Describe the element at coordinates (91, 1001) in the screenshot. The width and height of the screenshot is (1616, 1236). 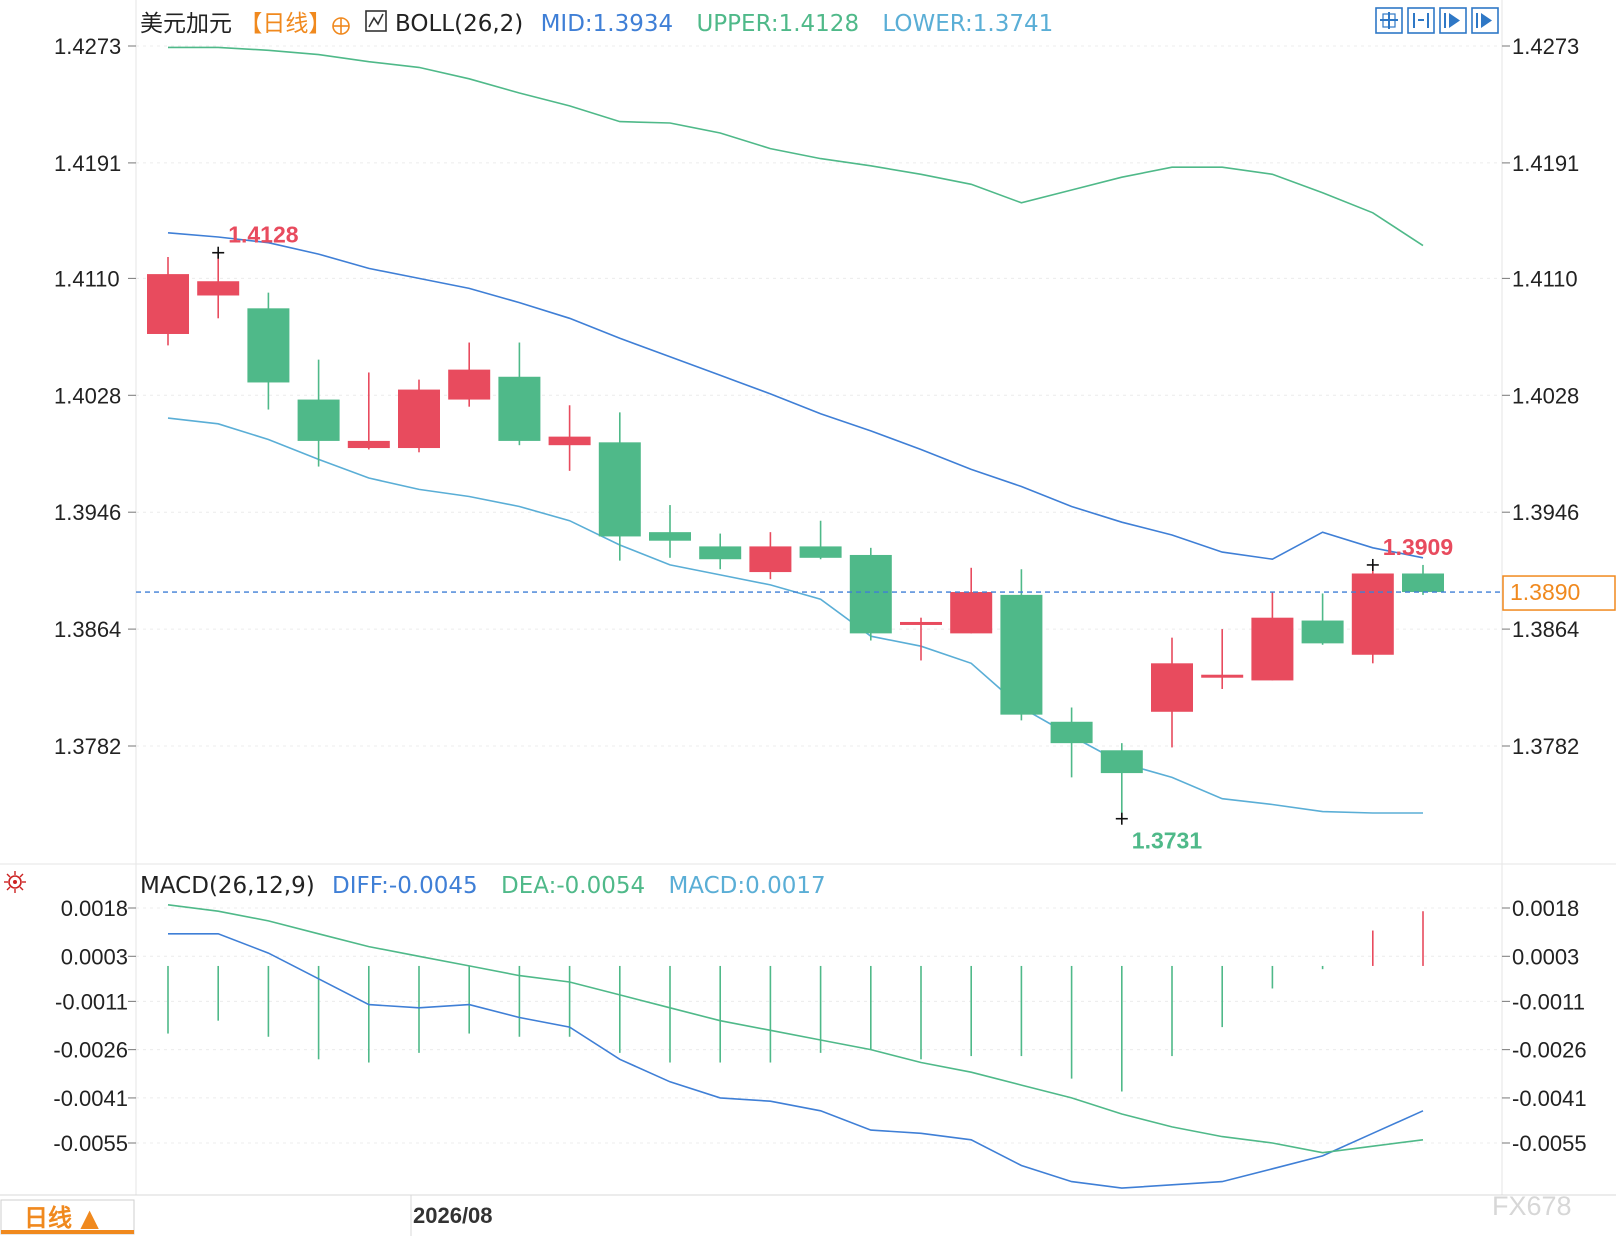
I see `macd-label-left: -0.0011` at that location.